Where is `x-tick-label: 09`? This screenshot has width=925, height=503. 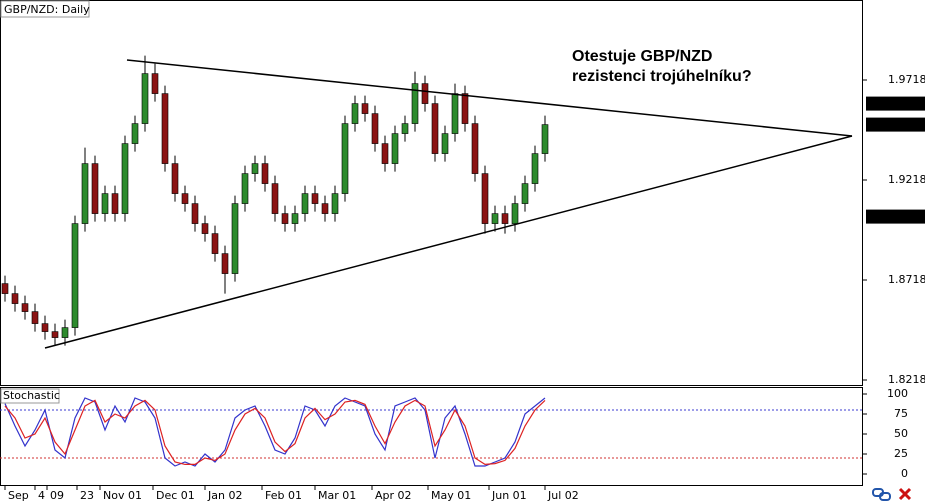 x-tick-label: 09 is located at coordinates (57, 495).